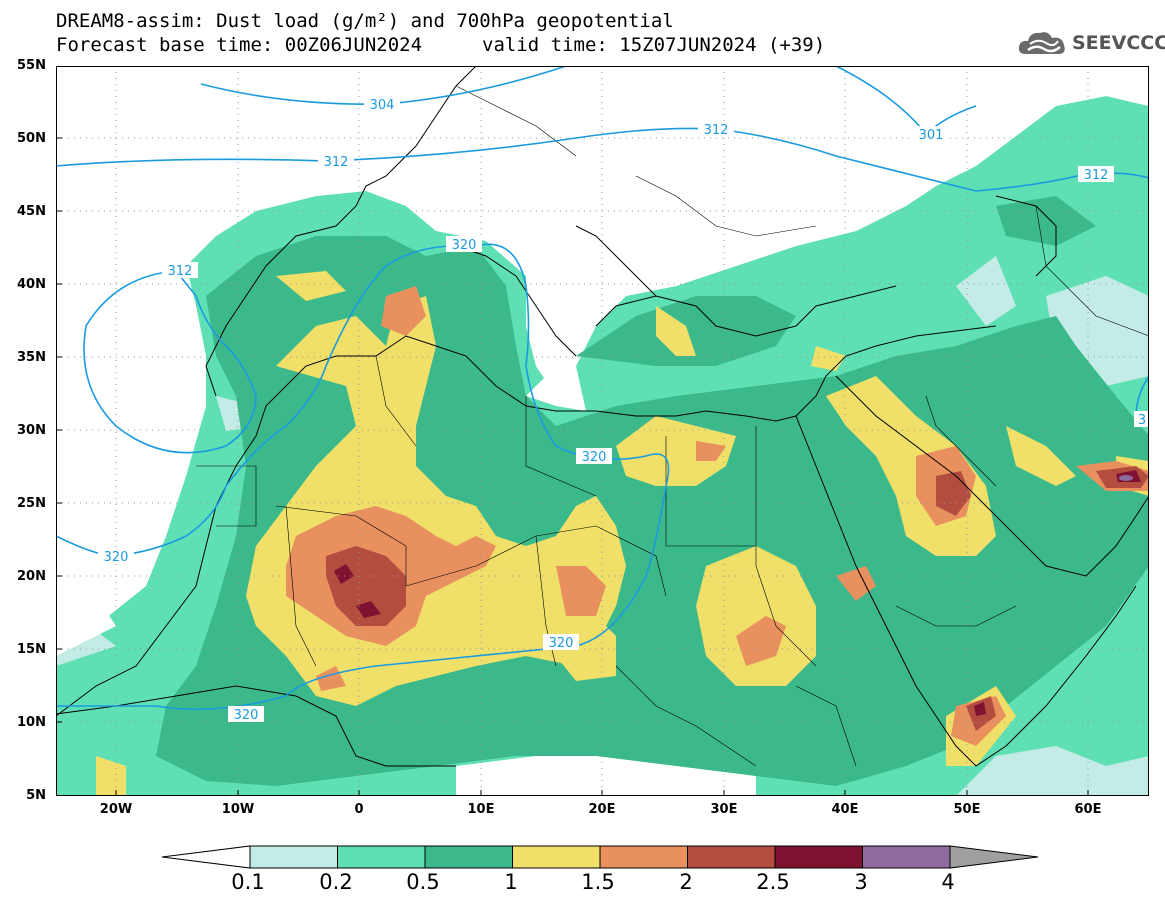  Describe the element at coordinates (481, 809) in the screenshot. I see `lon-label-10e: 10E` at that location.